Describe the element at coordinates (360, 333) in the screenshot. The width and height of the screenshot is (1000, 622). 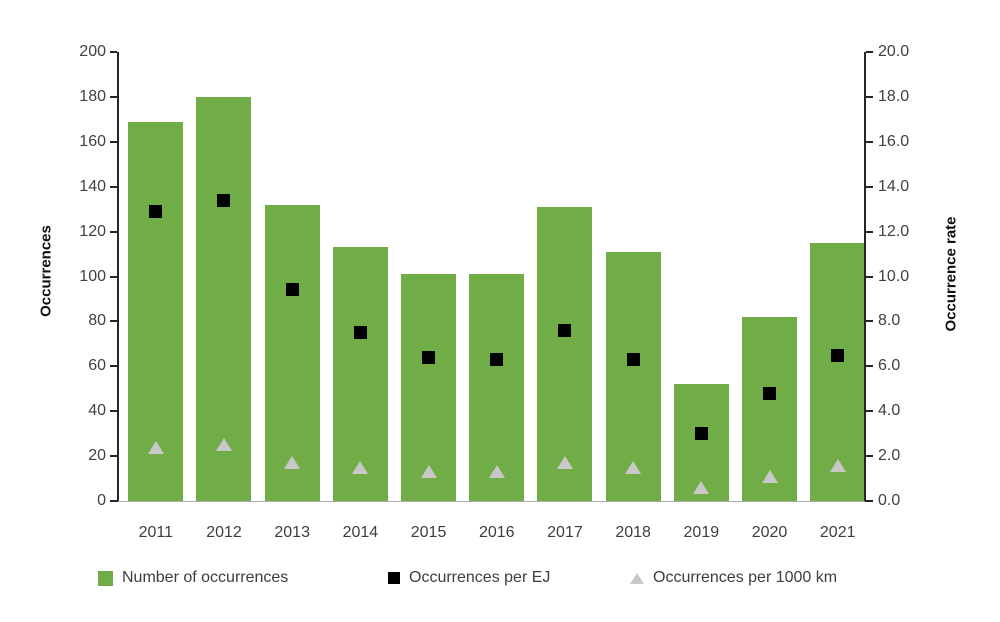
I see `square-marker-2014` at that location.